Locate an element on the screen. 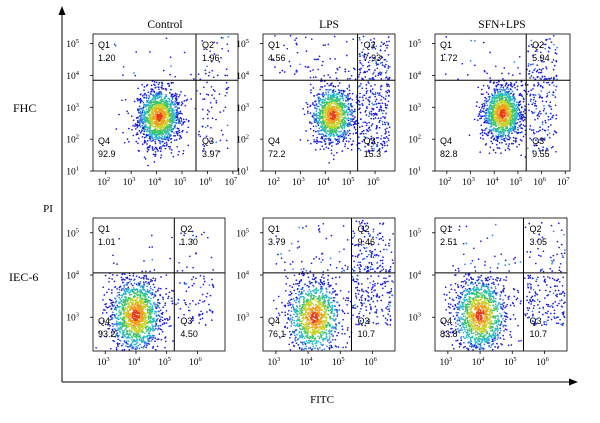  panel-dots-fhc-control is located at coordinates (167, 101).